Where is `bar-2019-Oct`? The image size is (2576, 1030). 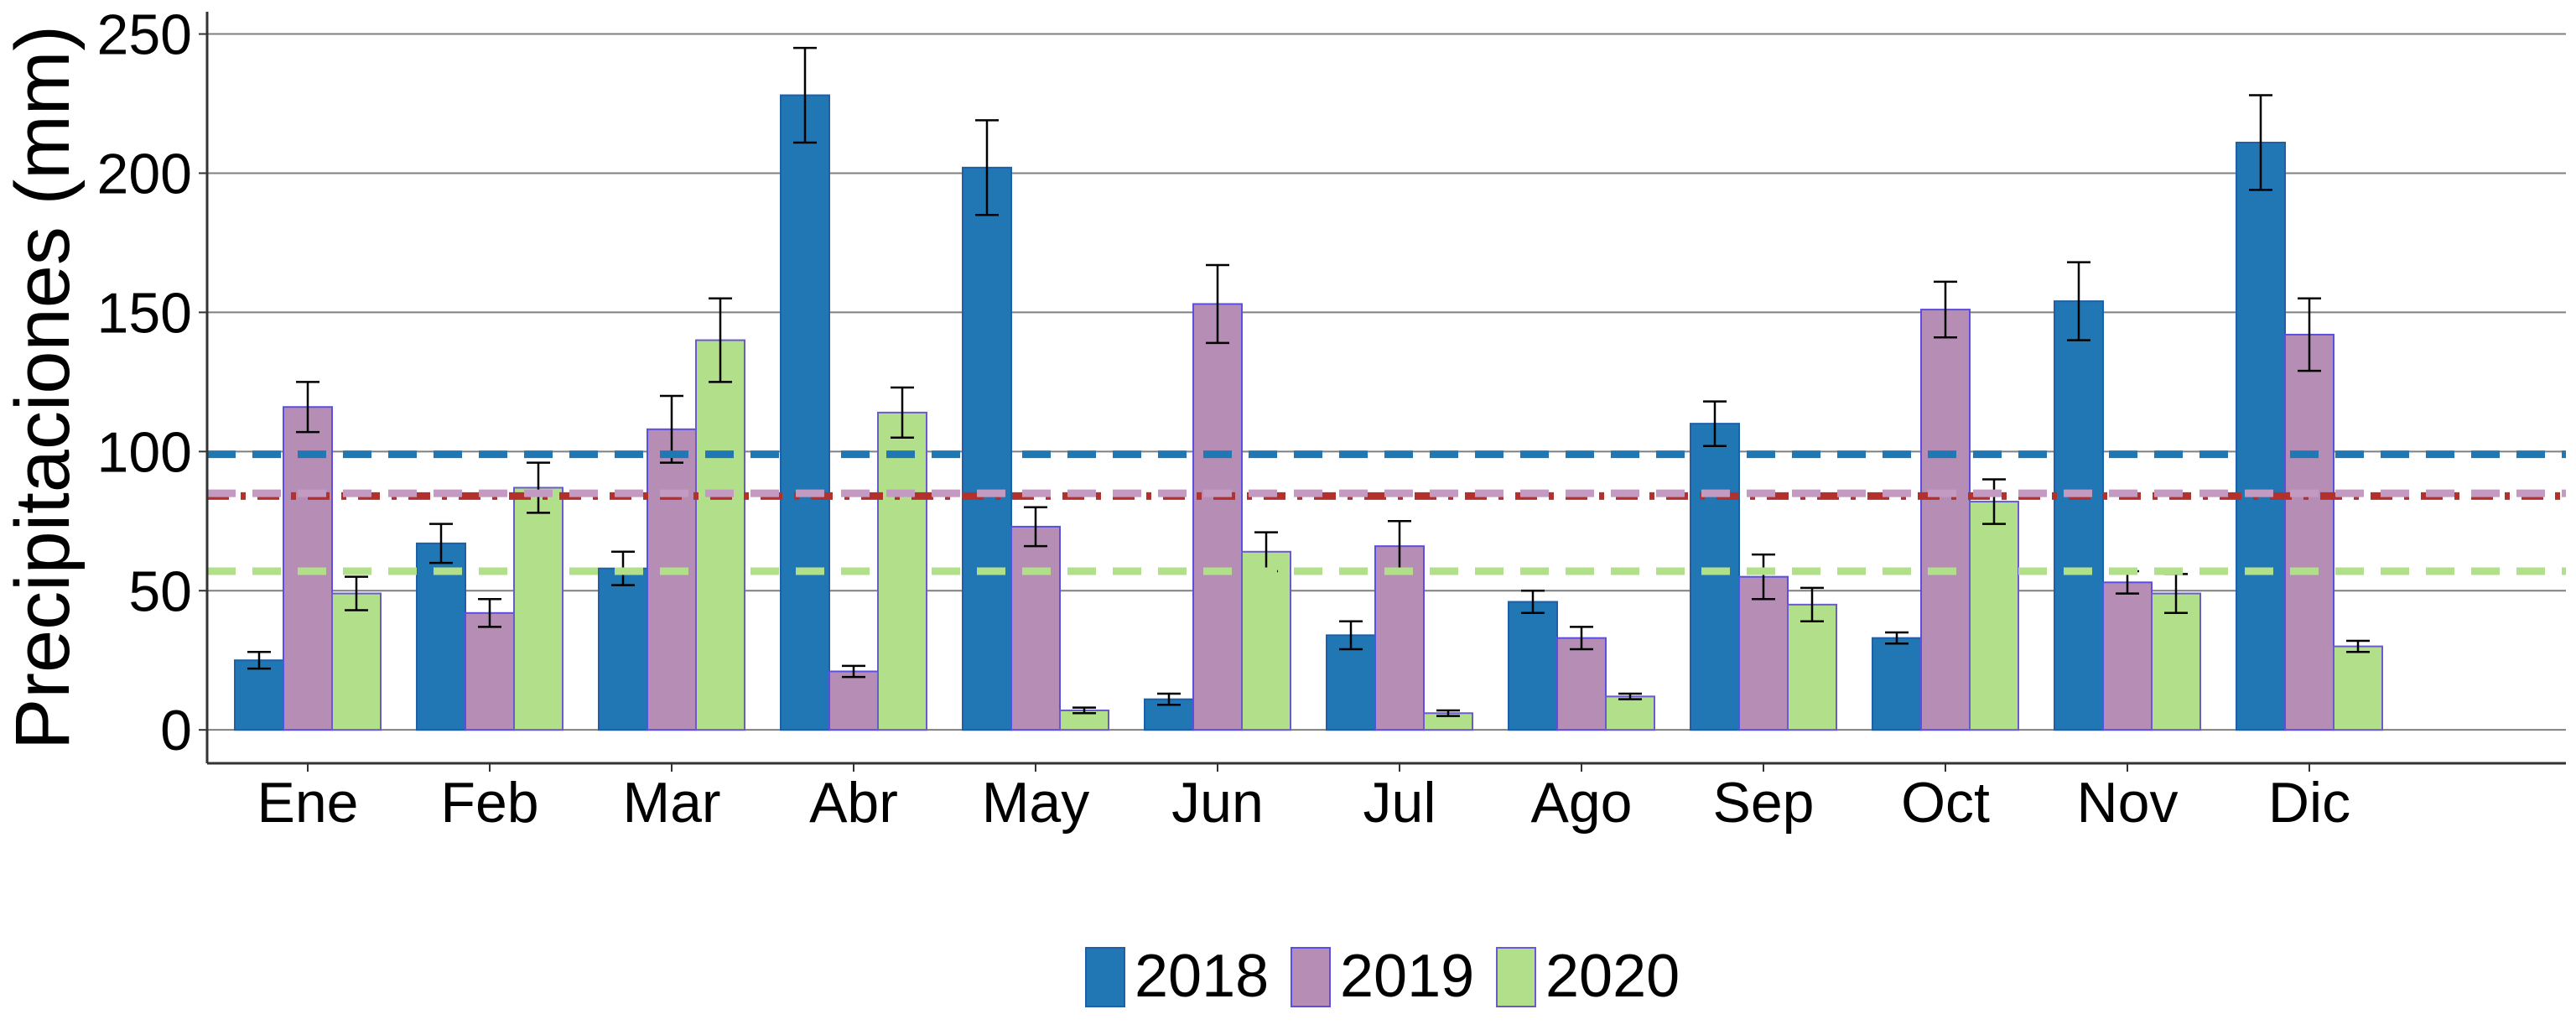
bar-2019-Oct is located at coordinates (1946, 520).